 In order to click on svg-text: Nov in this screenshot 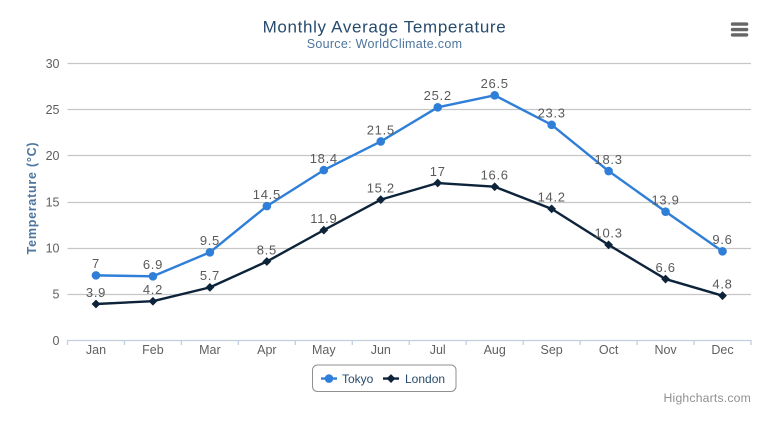, I will do `click(665, 350)`.